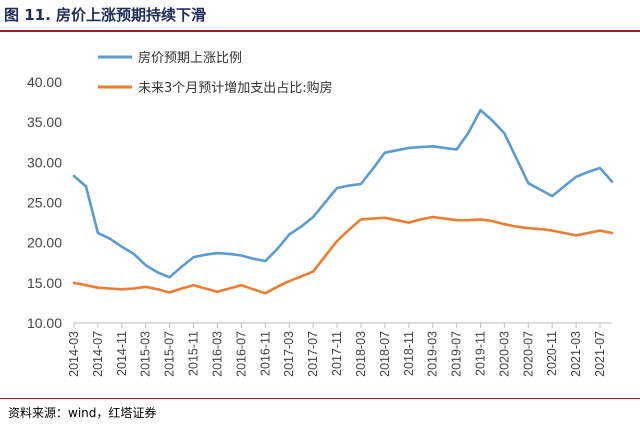 The image size is (640, 427). What do you see at coordinates (265, 353) in the screenshot?
I see `x-tick-label: 2016-11` at bounding box center [265, 353].